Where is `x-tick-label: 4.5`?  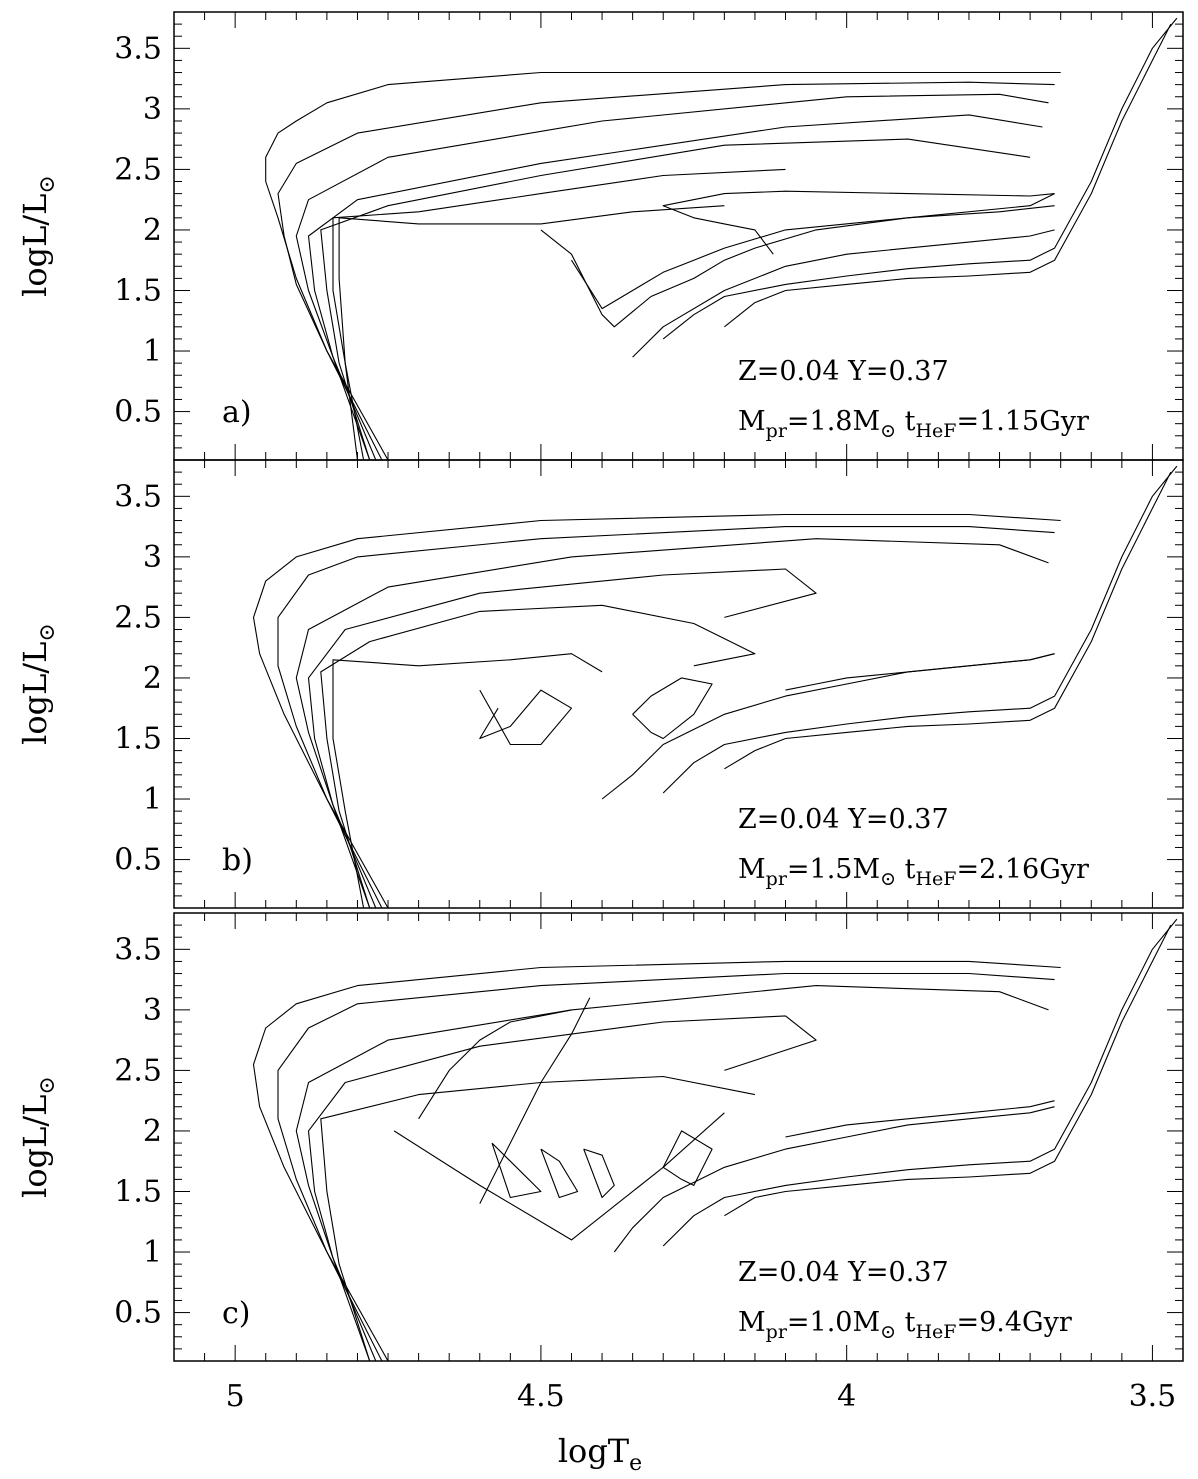
x-tick-label: 4.5 is located at coordinates (541, 1396).